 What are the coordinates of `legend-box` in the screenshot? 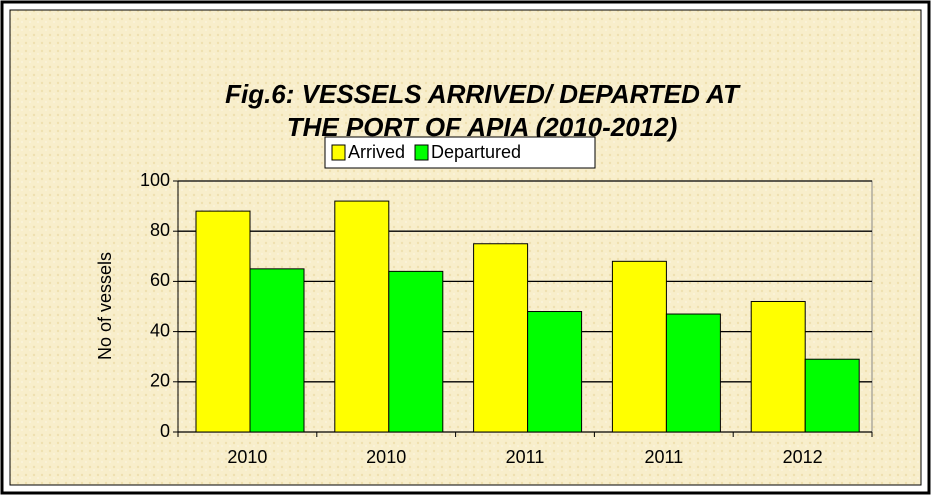 It's located at (460, 152).